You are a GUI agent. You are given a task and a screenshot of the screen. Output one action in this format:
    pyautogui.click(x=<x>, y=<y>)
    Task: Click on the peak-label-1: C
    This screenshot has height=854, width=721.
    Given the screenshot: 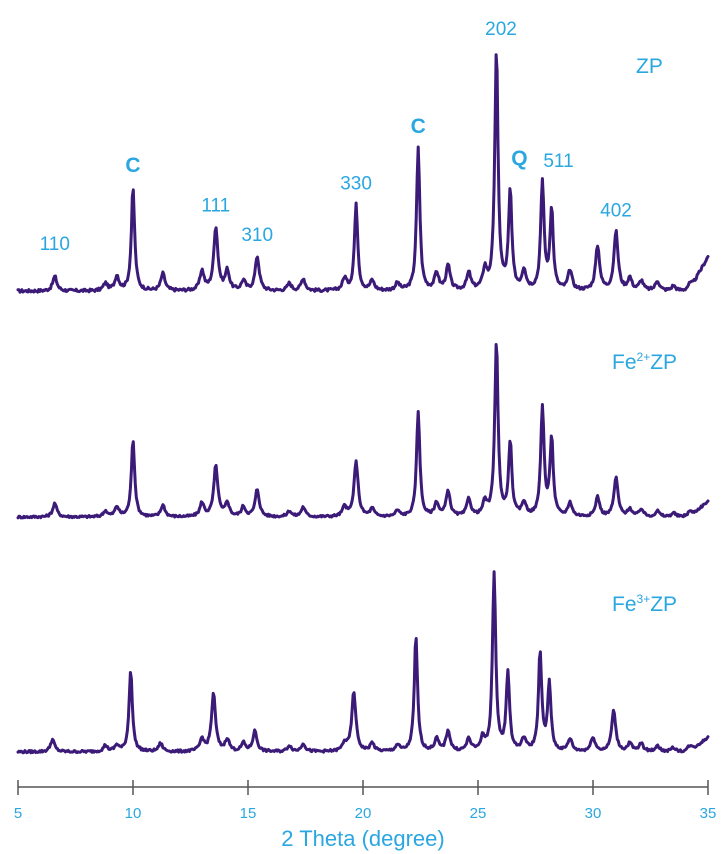 What is the action you would take?
    pyautogui.click(x=132, y=165)
    